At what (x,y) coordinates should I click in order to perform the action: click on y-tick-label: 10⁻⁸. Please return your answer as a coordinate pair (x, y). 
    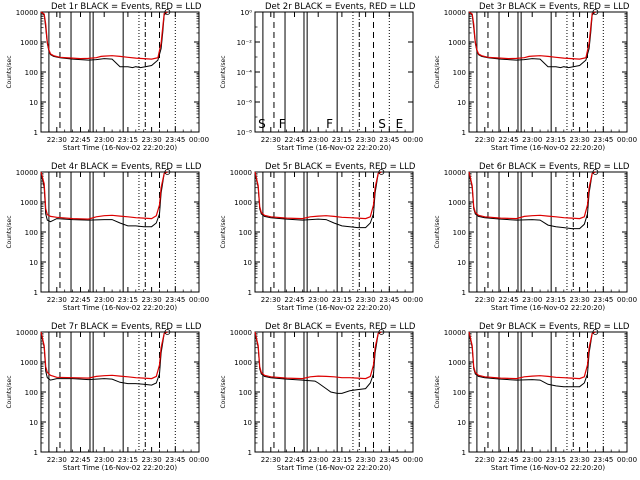
    Looking at the image, I should click on (245, 133).